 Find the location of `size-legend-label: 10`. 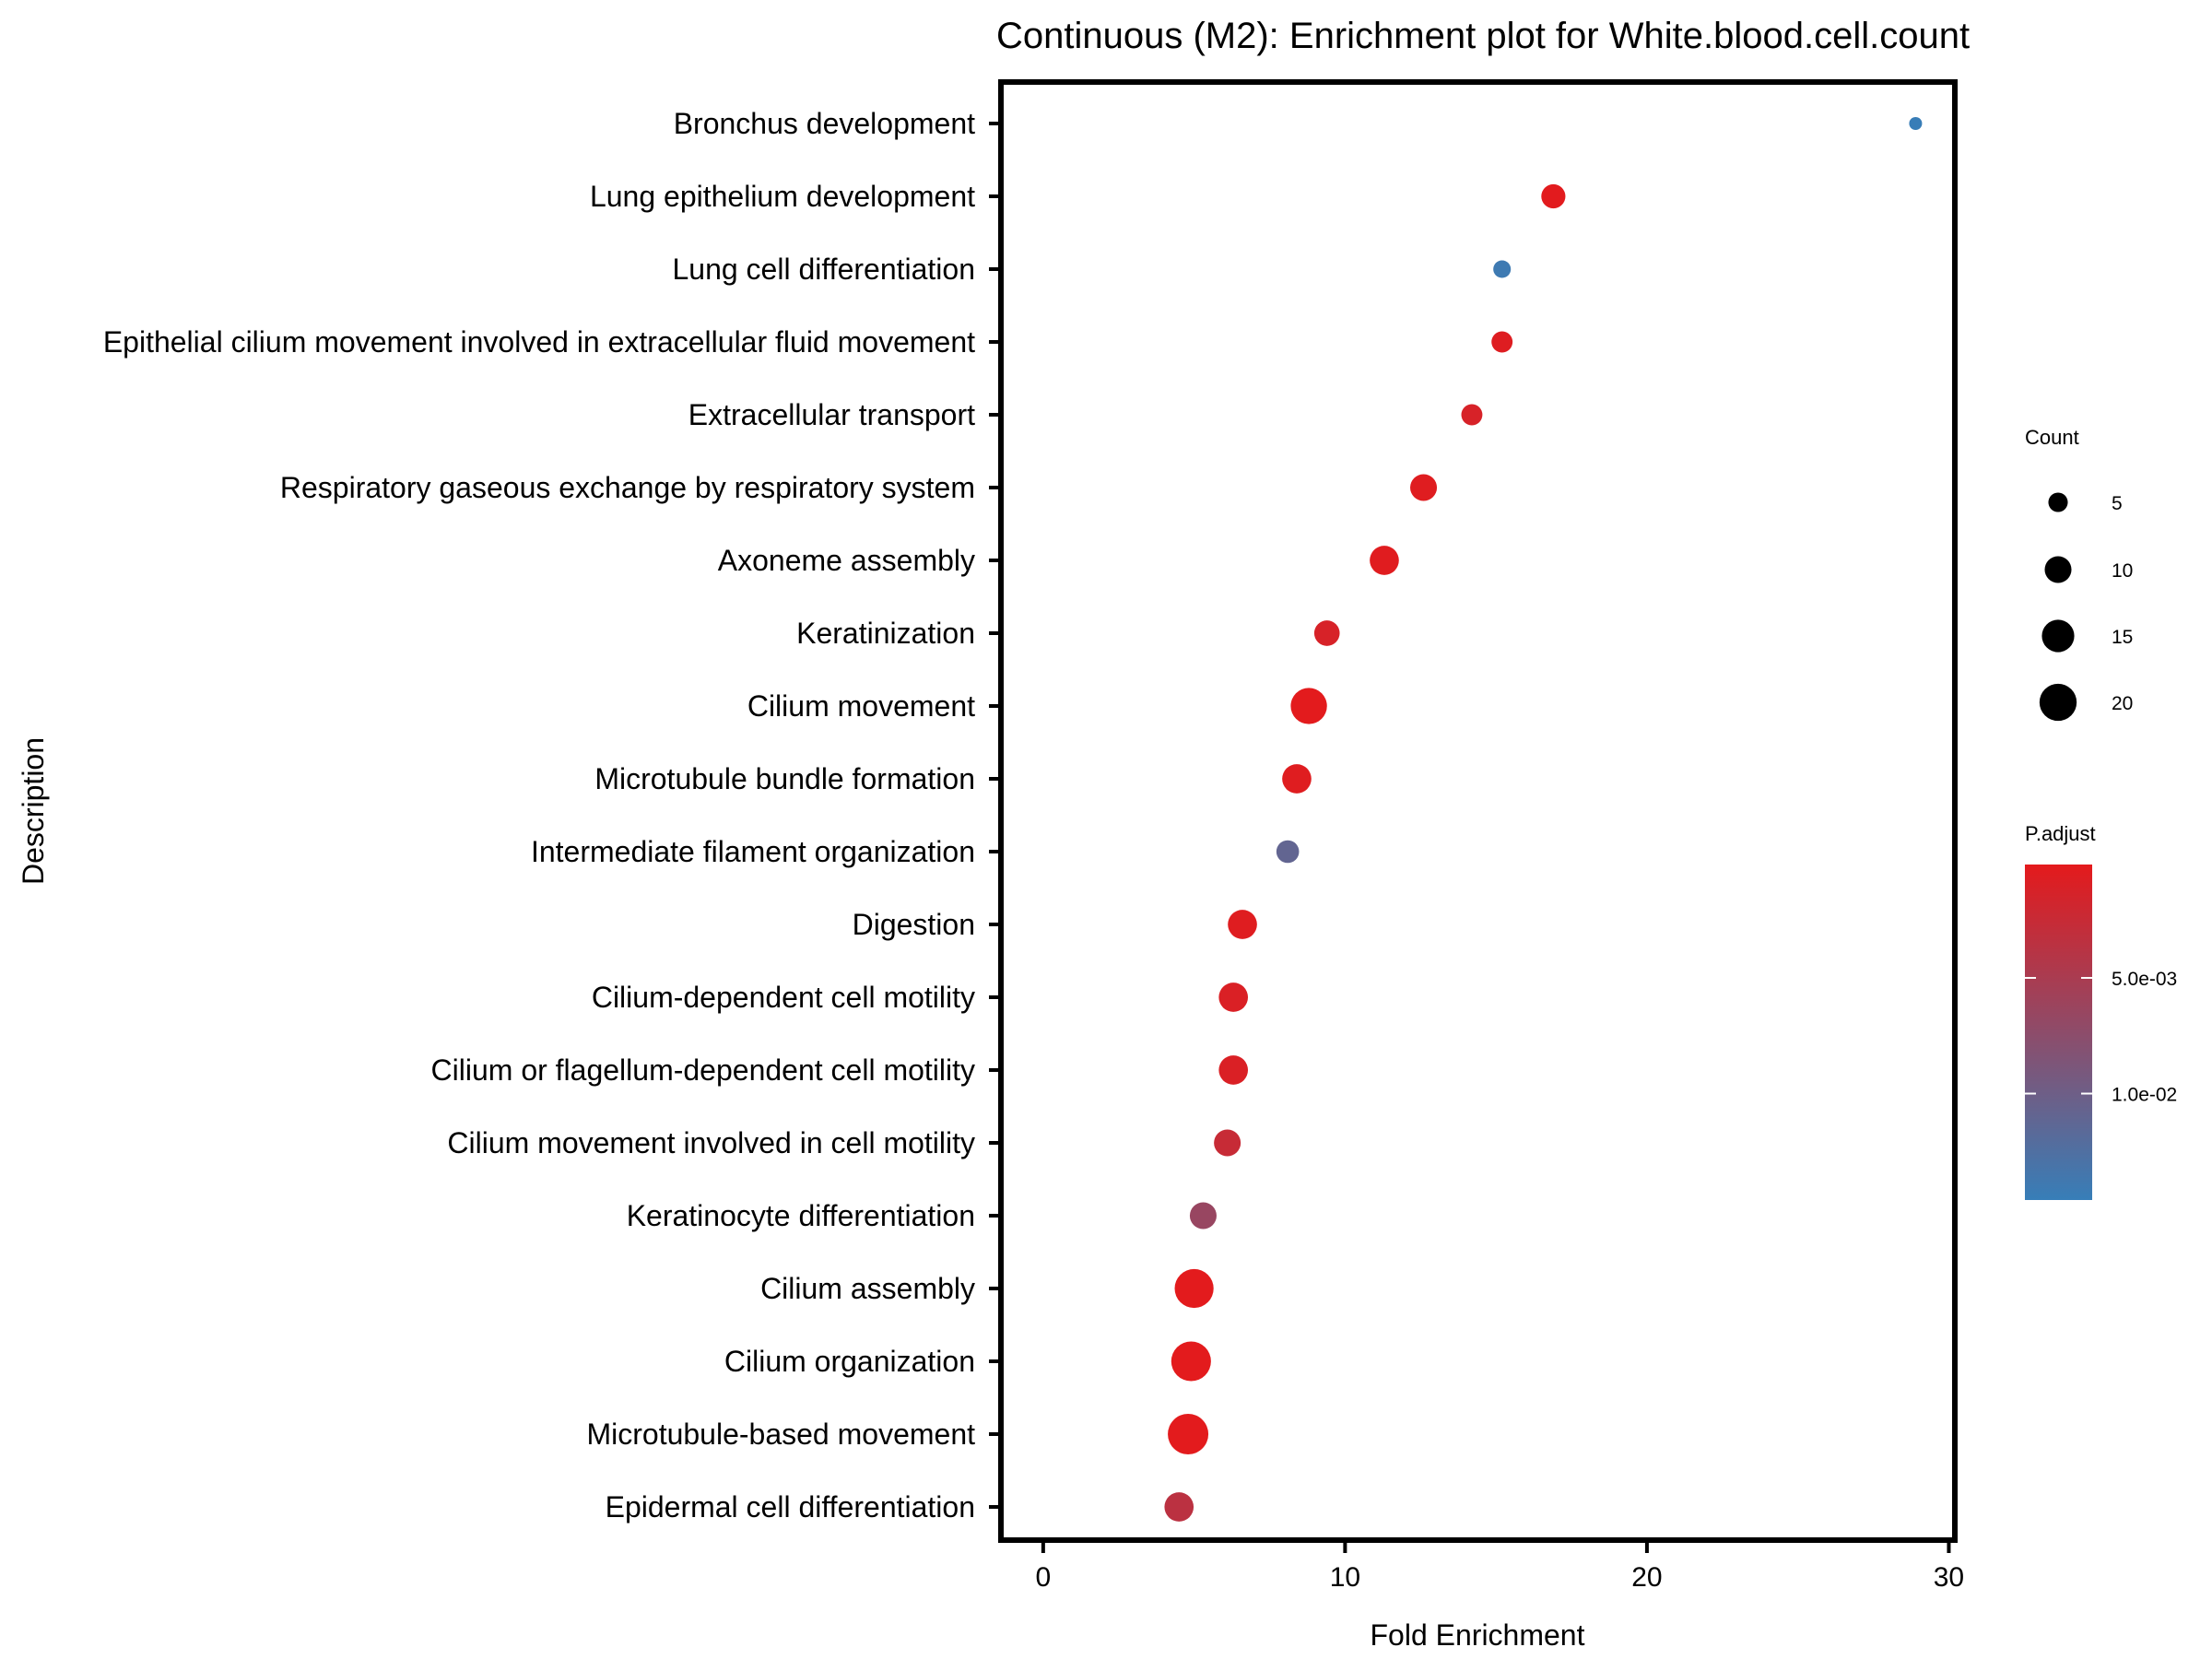

size-legend-label: 10 is located at coordinates (2122, 571).